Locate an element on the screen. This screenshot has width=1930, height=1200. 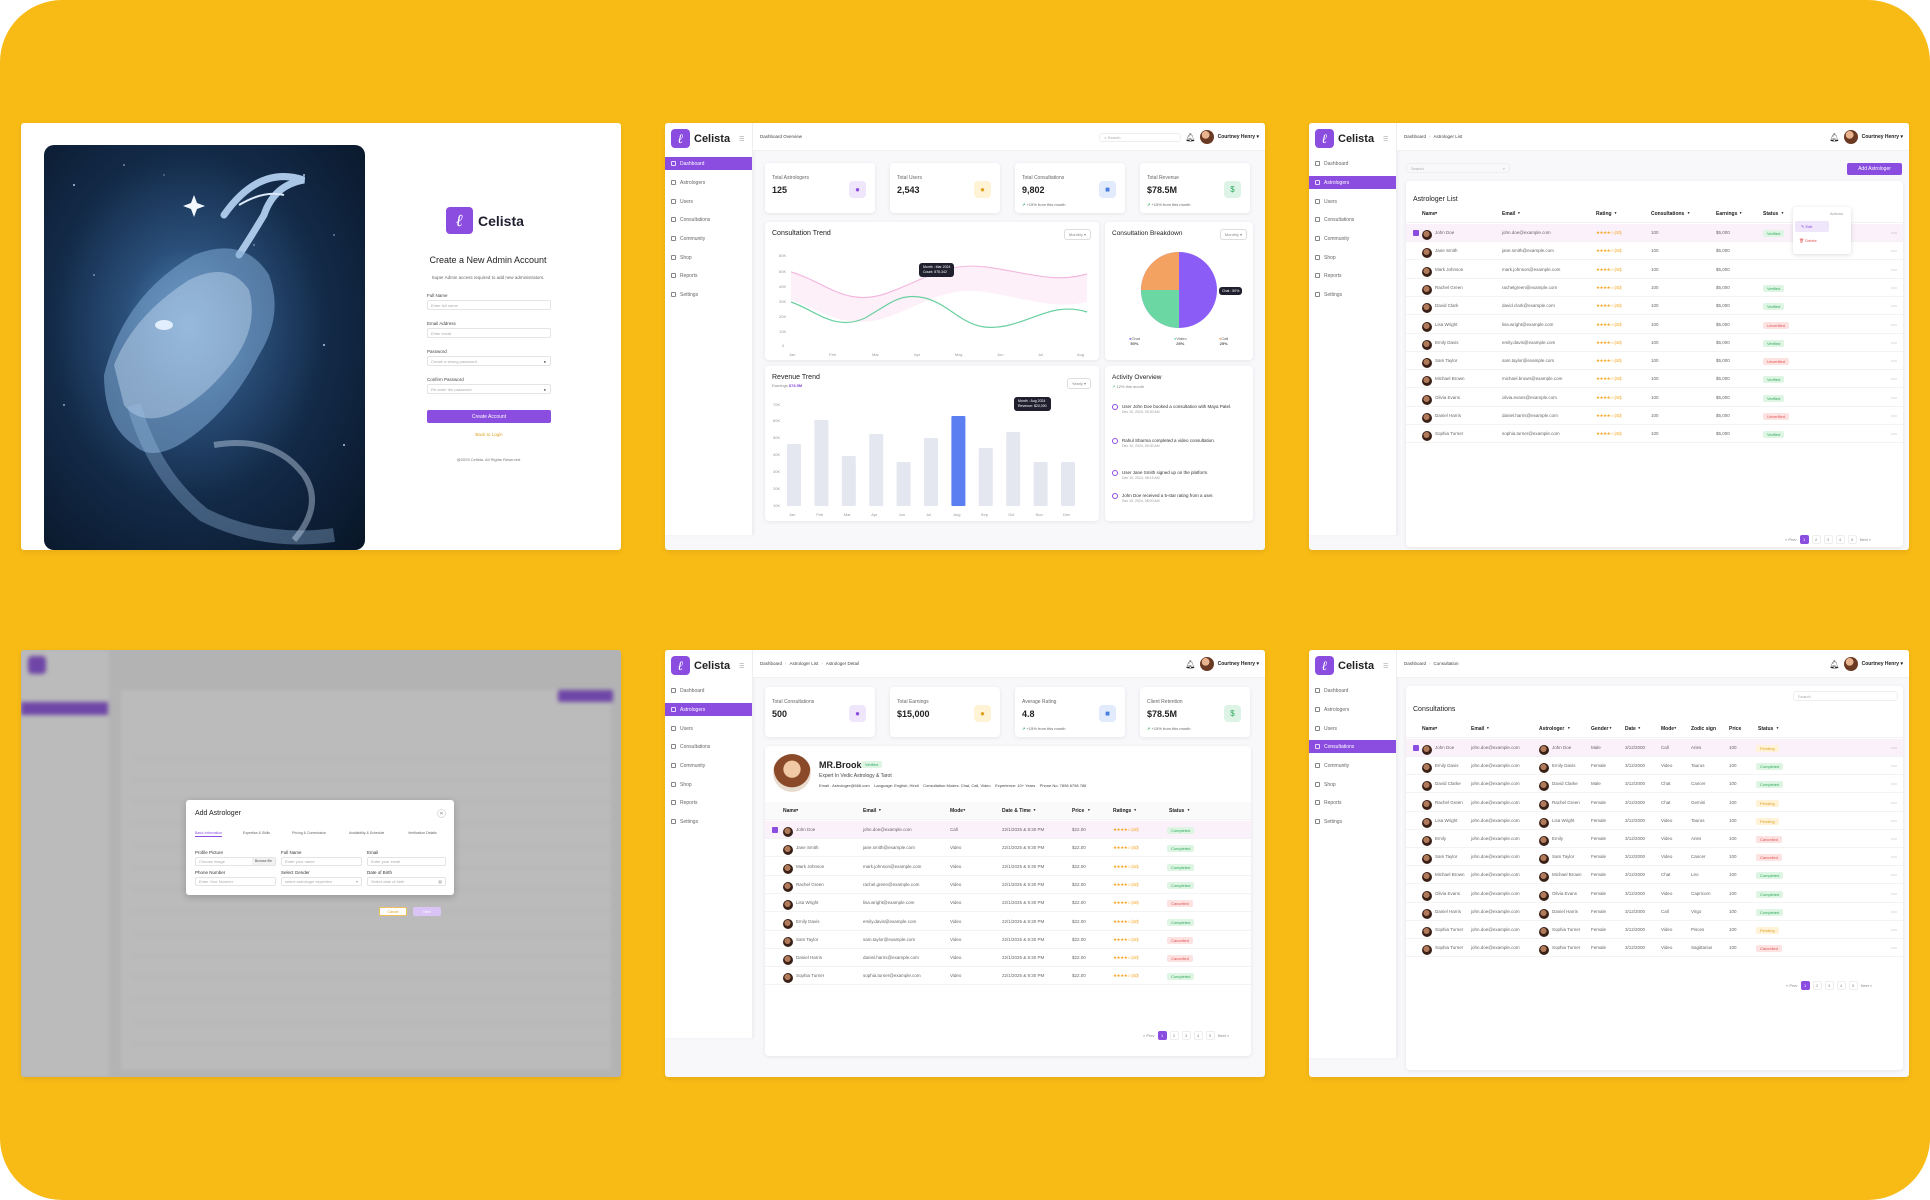
full-name-input: Enter full name is located at coordinates (489, 305).